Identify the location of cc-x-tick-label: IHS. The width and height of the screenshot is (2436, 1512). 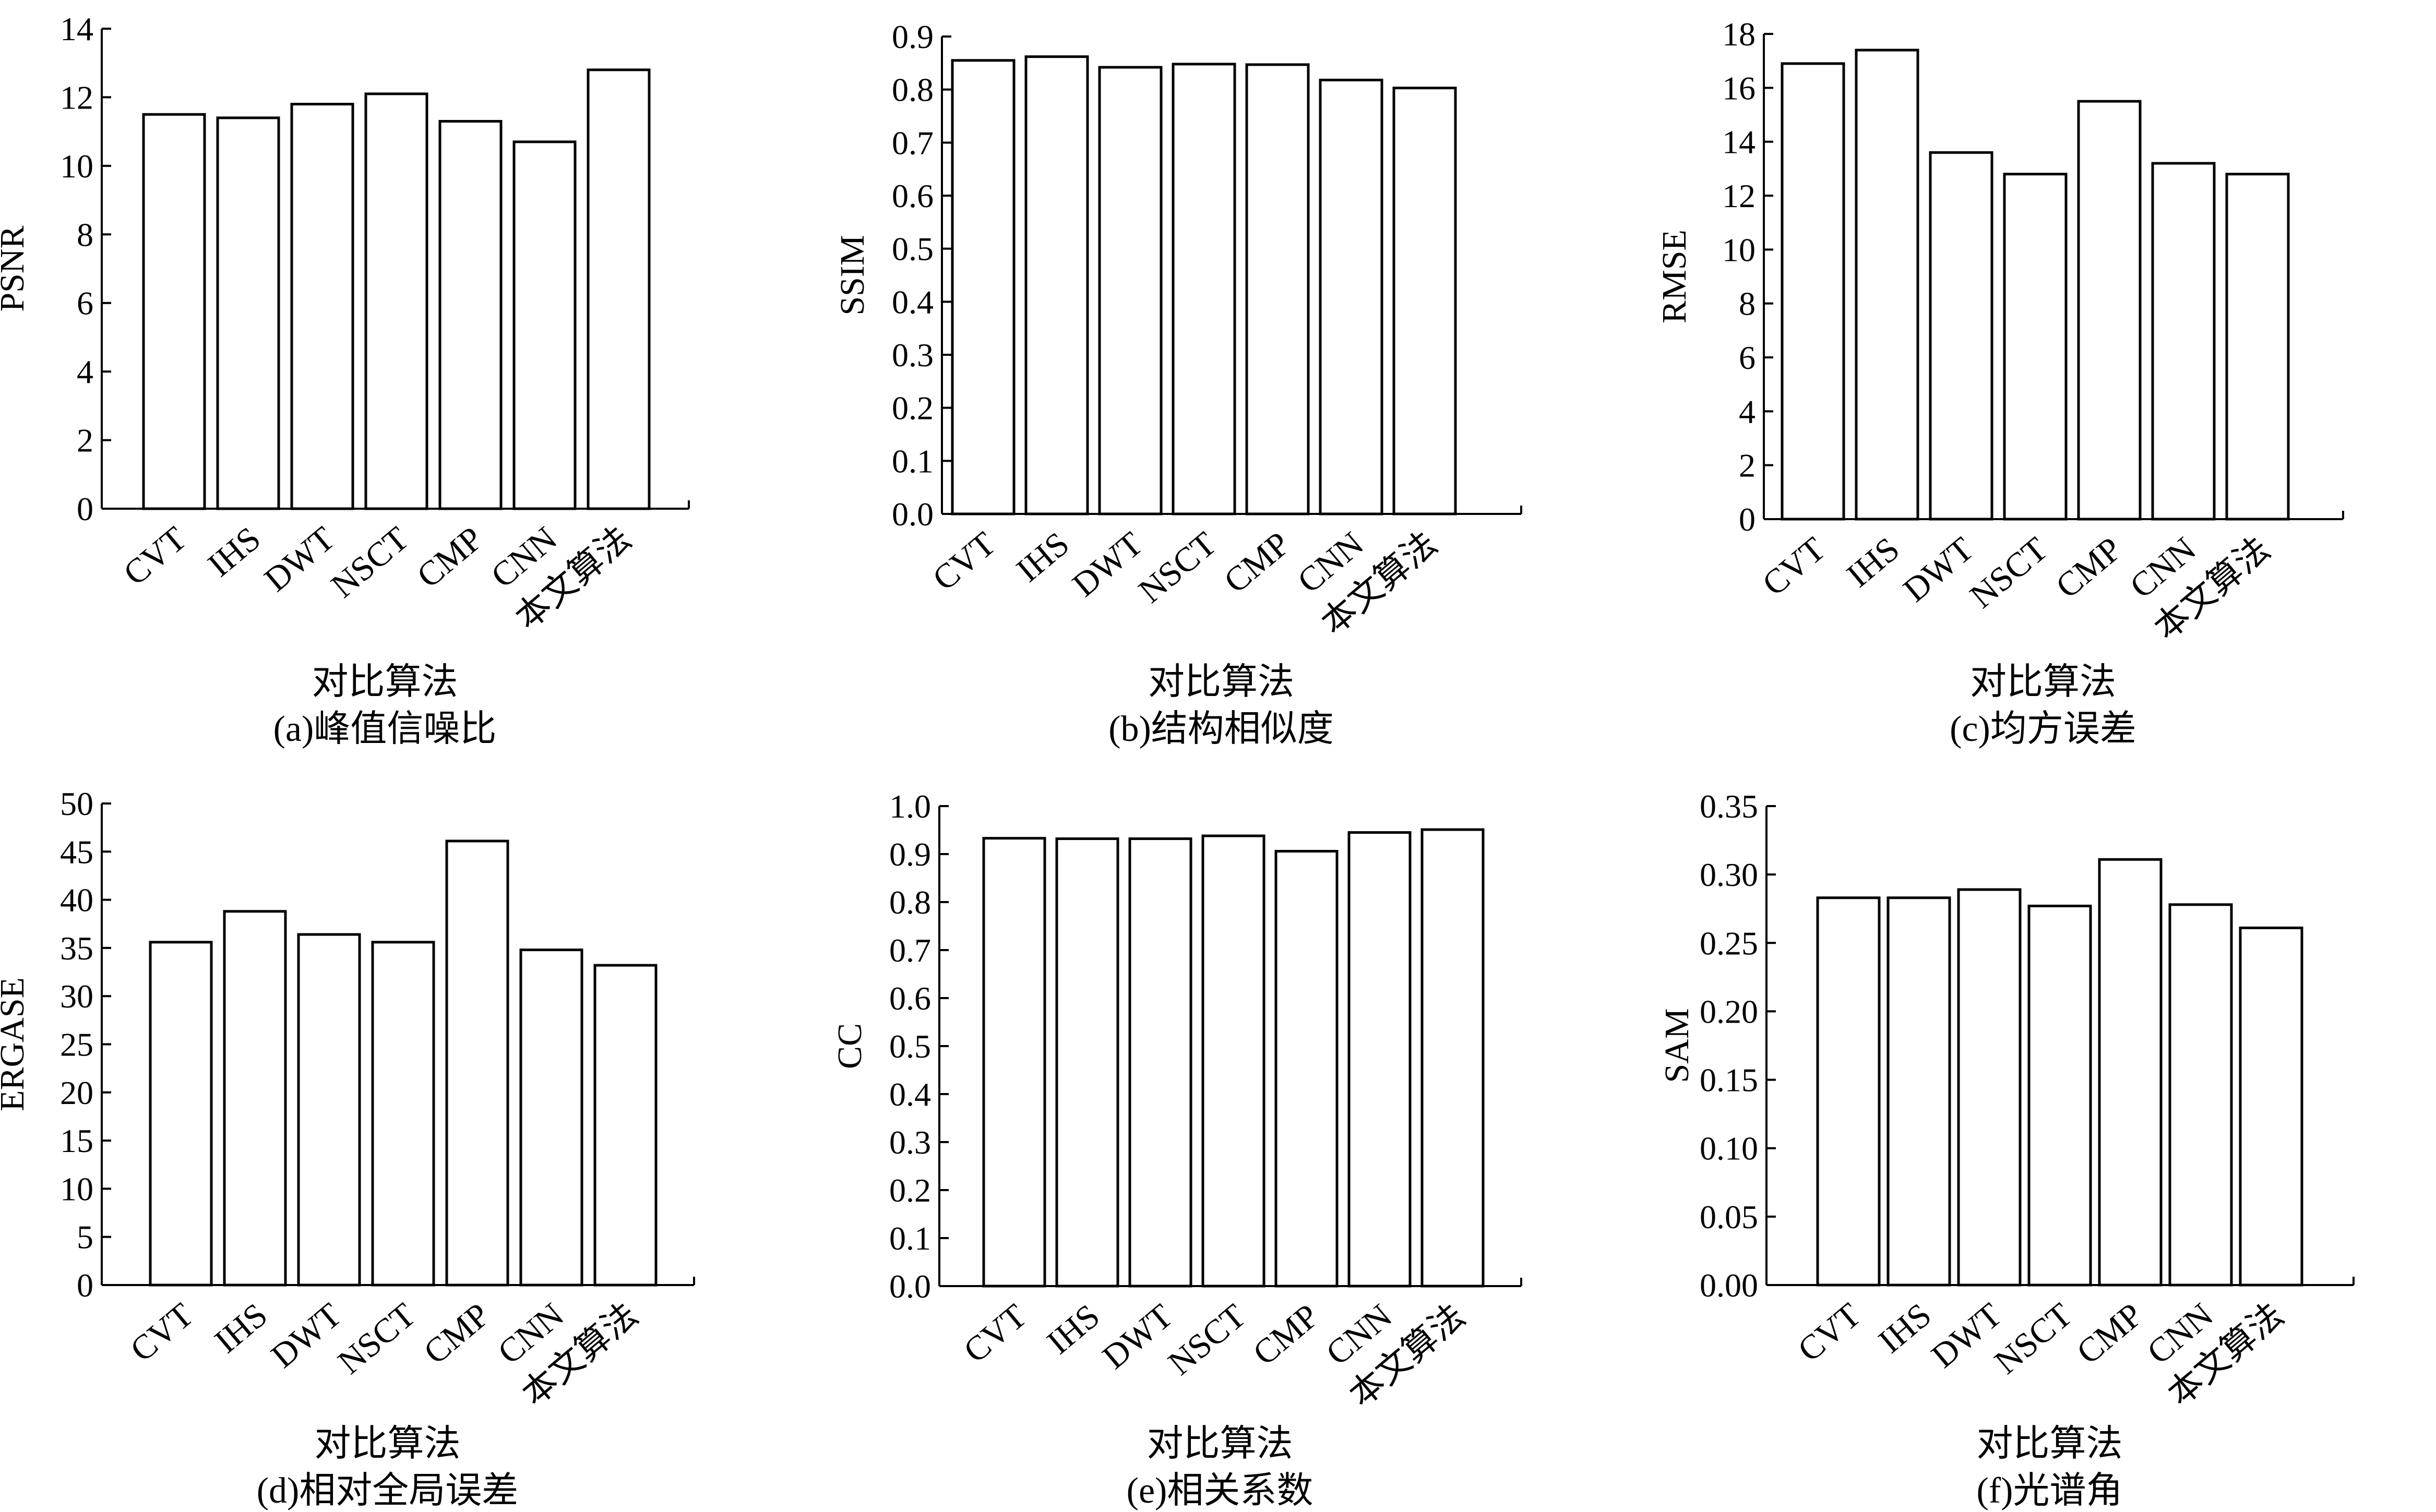
(1073, 1329).